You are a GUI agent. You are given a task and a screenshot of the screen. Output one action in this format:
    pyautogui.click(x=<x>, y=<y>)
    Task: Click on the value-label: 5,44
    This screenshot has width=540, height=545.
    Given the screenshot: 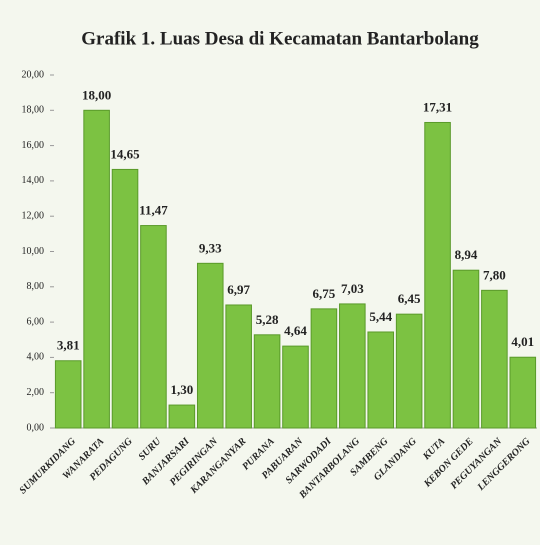 What is the action you would take?
    pyautogui.click(x=380, y=316)
    